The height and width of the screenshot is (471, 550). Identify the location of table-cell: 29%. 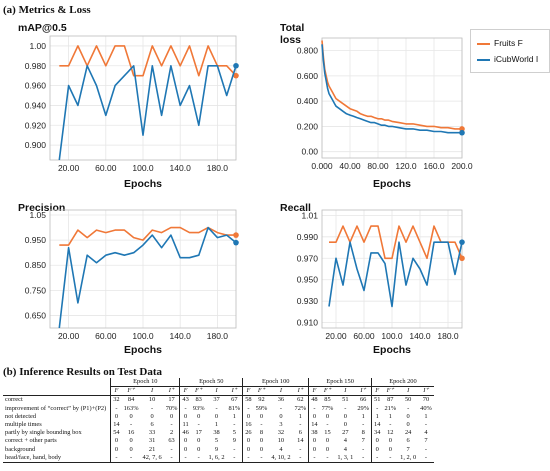
(363, 408).